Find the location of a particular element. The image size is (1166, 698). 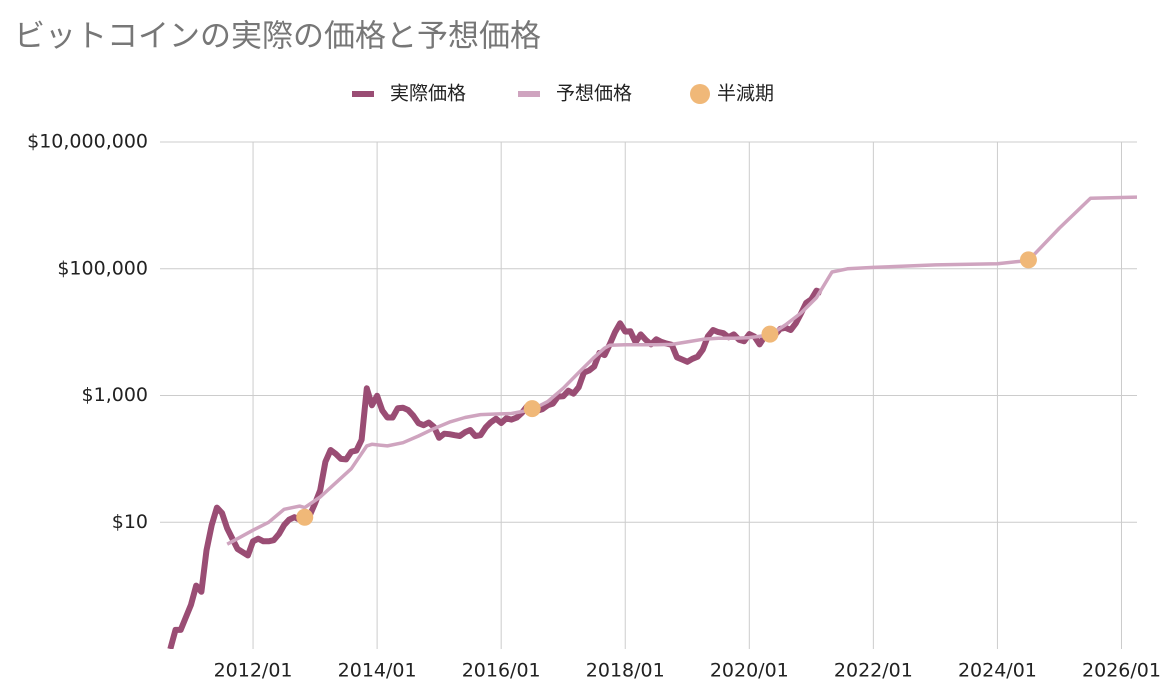

x-tick-label: 2022/01 is located at coordinates (873, 671).